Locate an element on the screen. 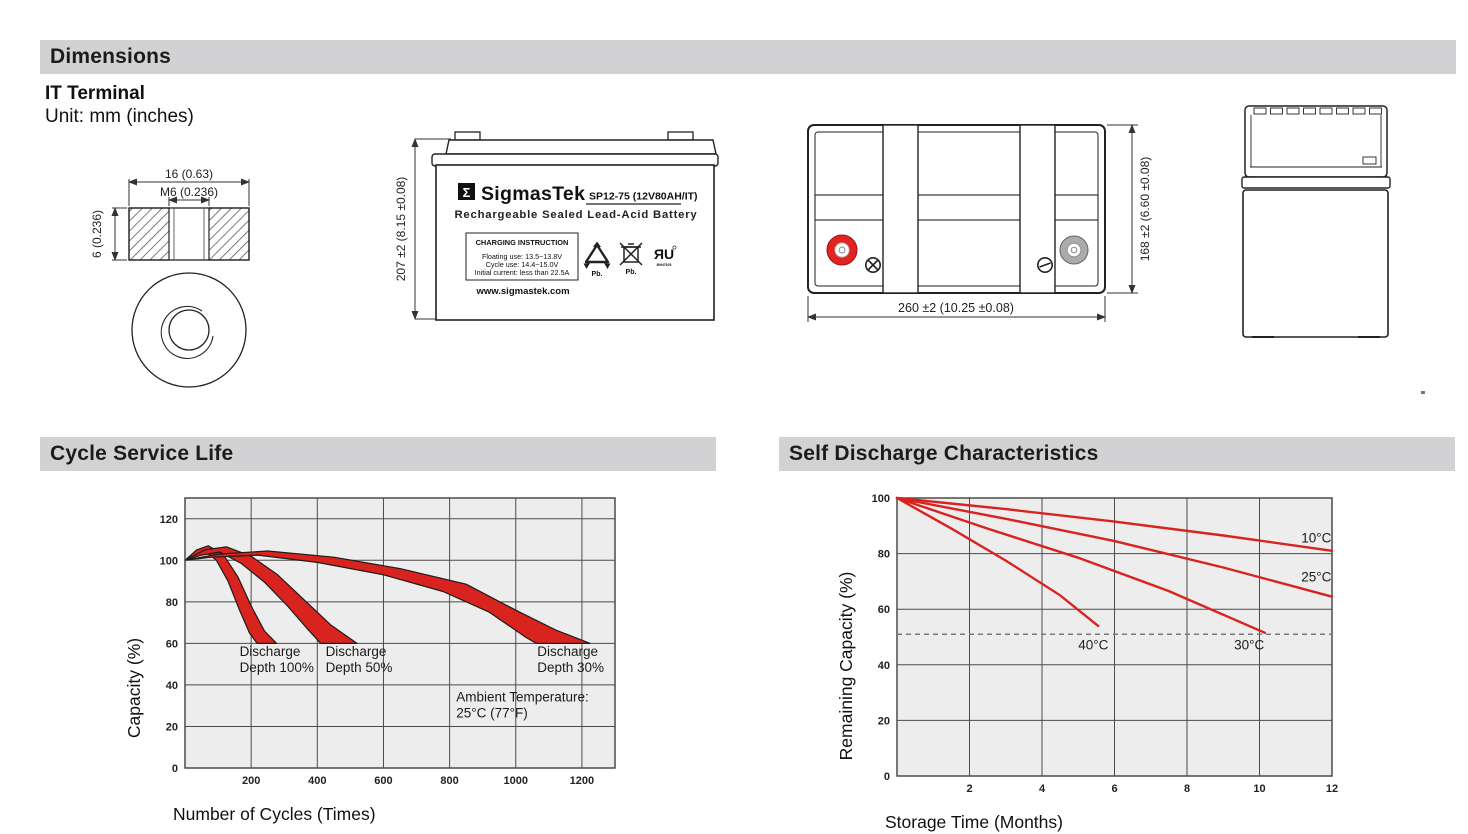 The width and height of the screenshot is (1468, 834). x-tick-labels: 2 4 6 8 10 12 is located at coordinates (1152, 789).